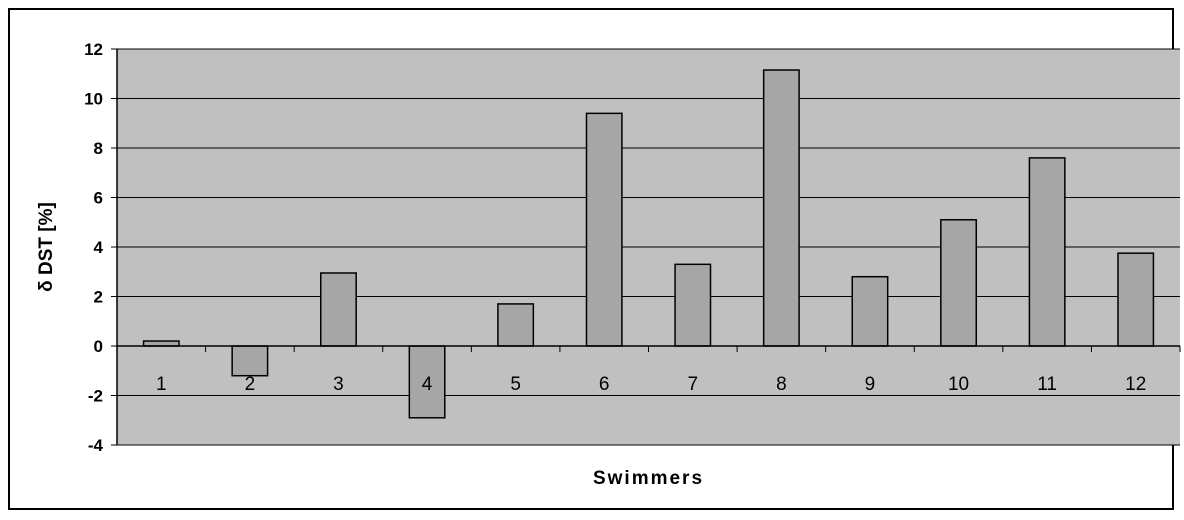  I want to click on x-tick-label: 1, so click(161, 384).